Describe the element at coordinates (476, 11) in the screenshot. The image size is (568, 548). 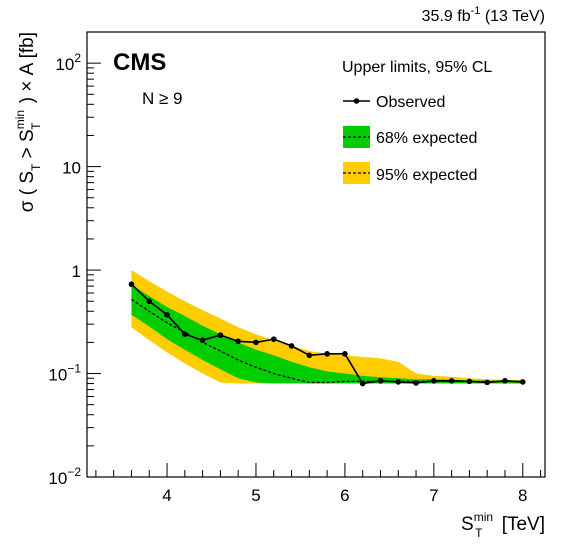
I see `lumi-exponent: -1` at that location.